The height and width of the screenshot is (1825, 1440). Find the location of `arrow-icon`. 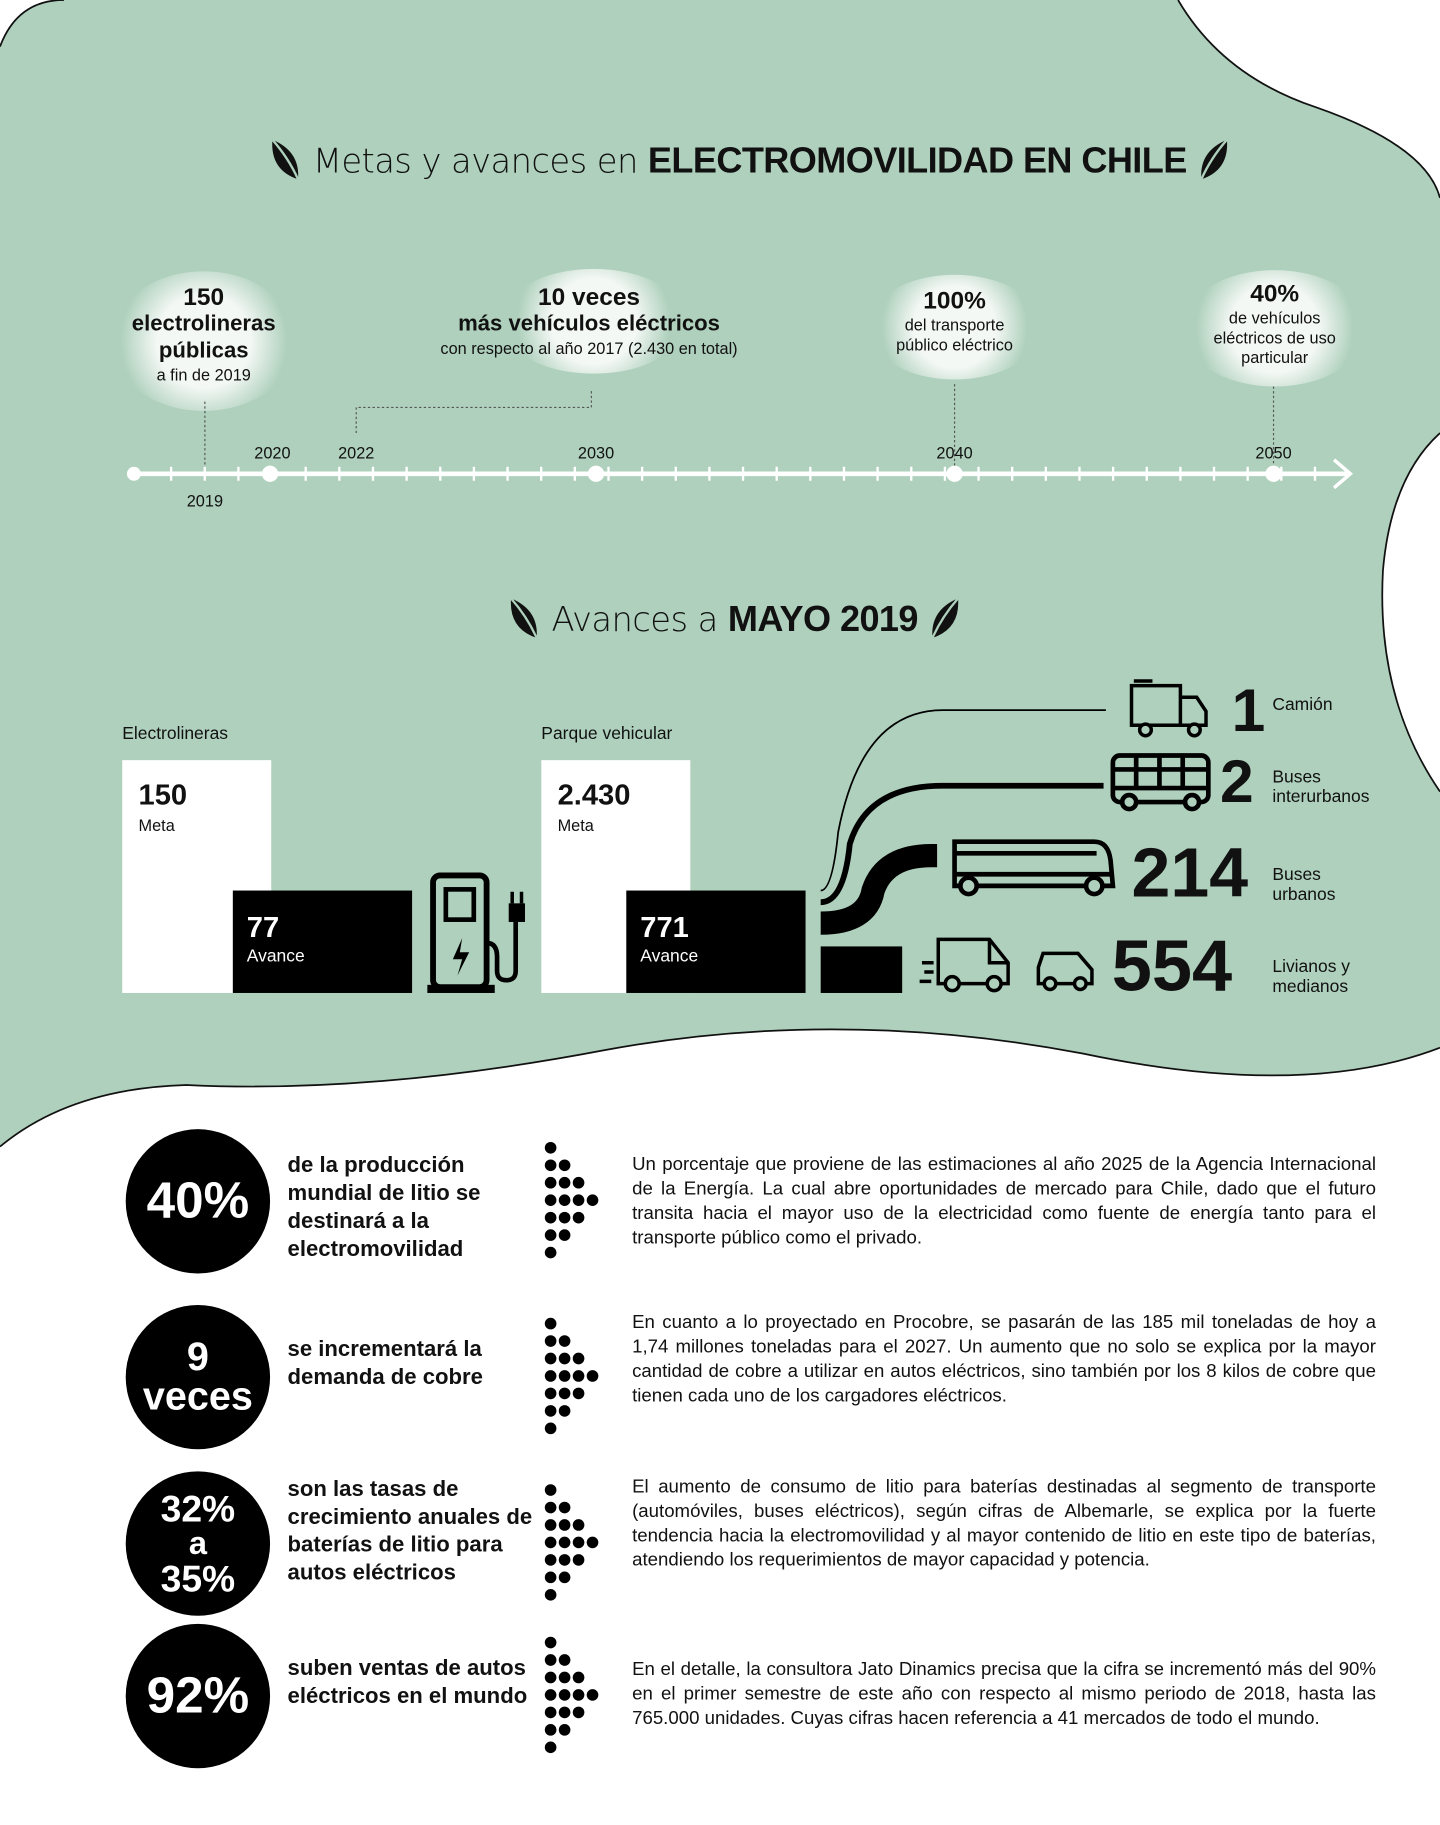

arrow-icon is located at coordinates (1343, 474).